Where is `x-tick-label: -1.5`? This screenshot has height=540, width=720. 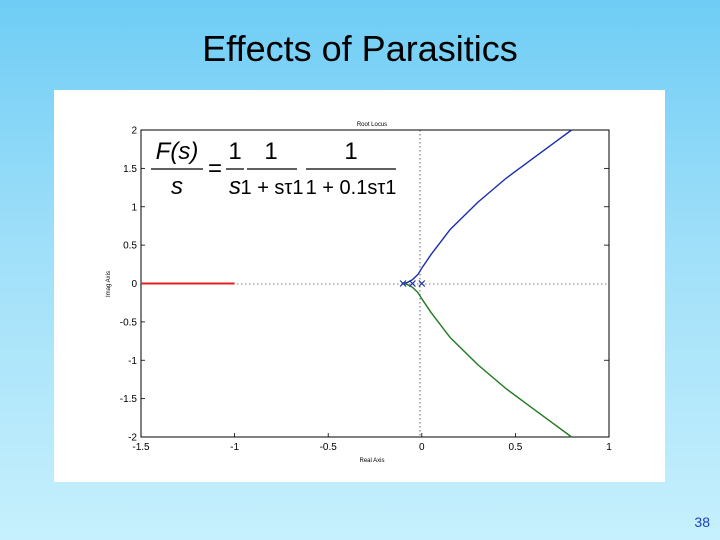
x-tick-label: -1.5 is located at coordinates (141, 447).